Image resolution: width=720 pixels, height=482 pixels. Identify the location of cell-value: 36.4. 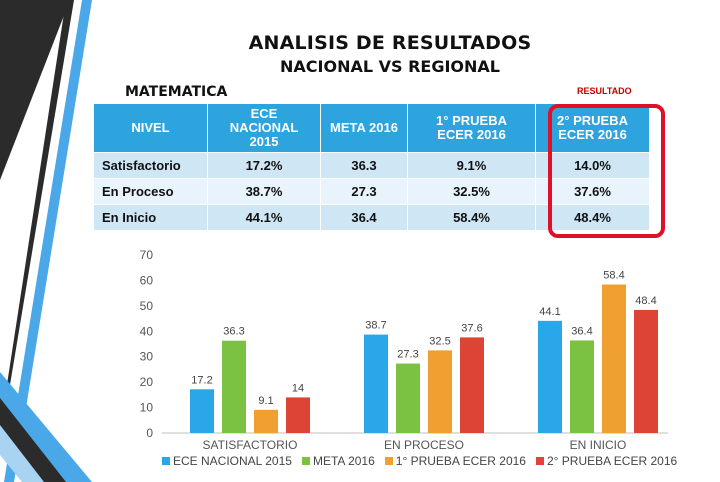
(364, 217).